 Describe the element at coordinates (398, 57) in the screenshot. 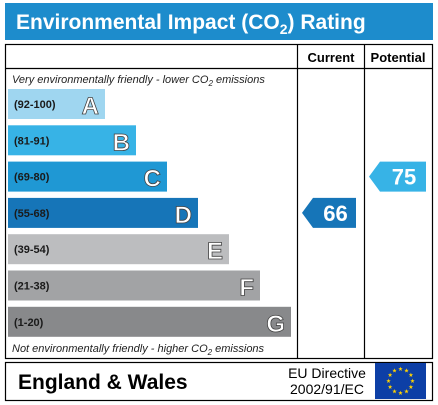

I see `column-header-potential: Potential` at that location.